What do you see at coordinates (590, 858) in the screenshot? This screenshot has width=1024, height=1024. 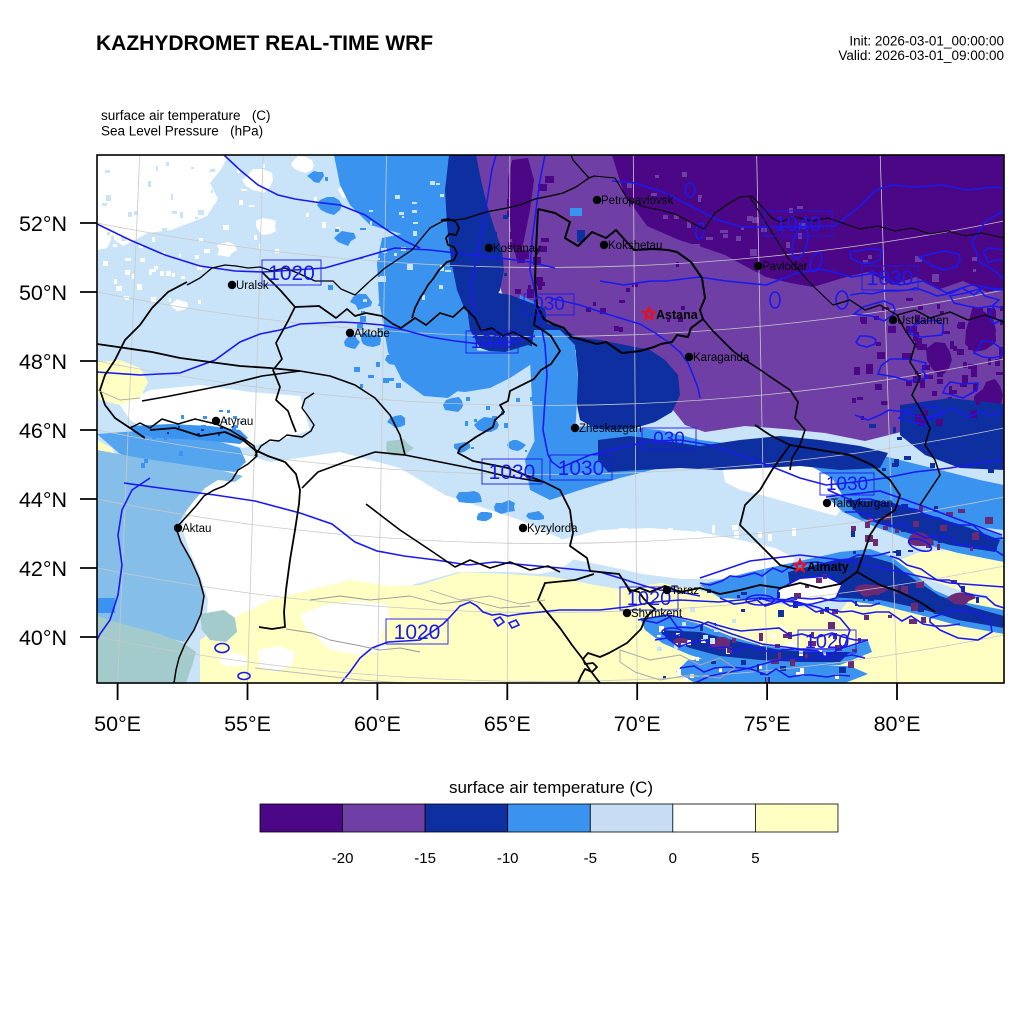 I see `svg-text: -5` at bounding box center [590, 858].